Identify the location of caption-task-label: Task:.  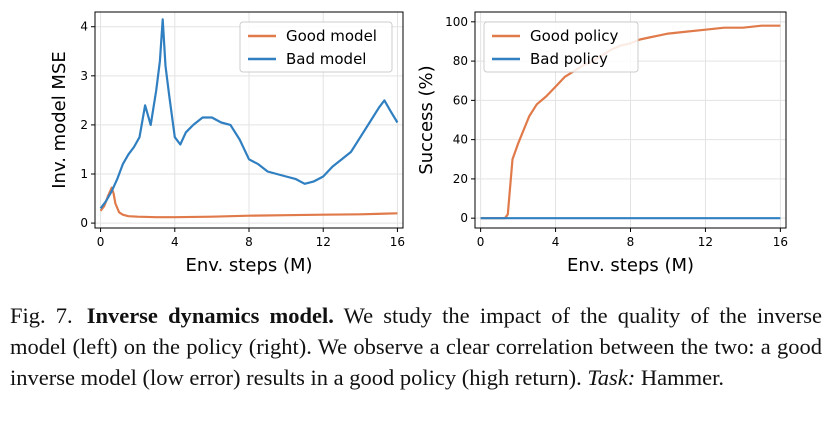
(611, 377).